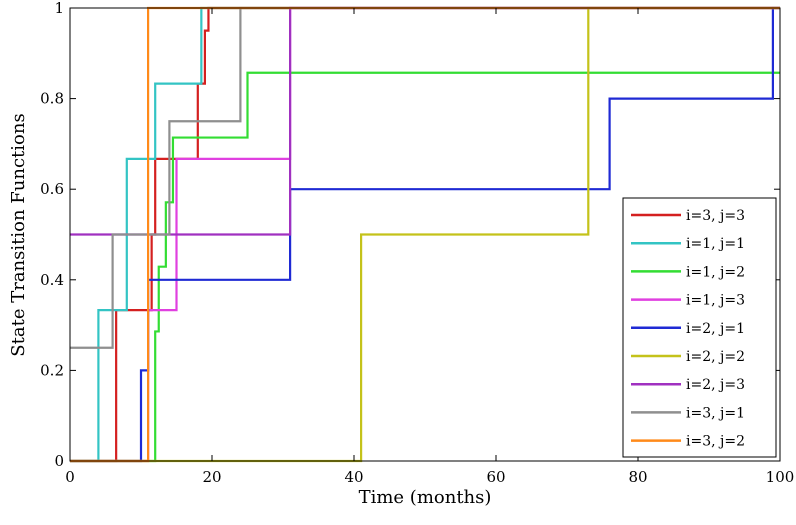 This screenshot has height=525, width=796. What do you see at coordinates (425, 497) in the screenshot?
I see `x-axis-label: Time (months)` at bounding box center [425, 497].